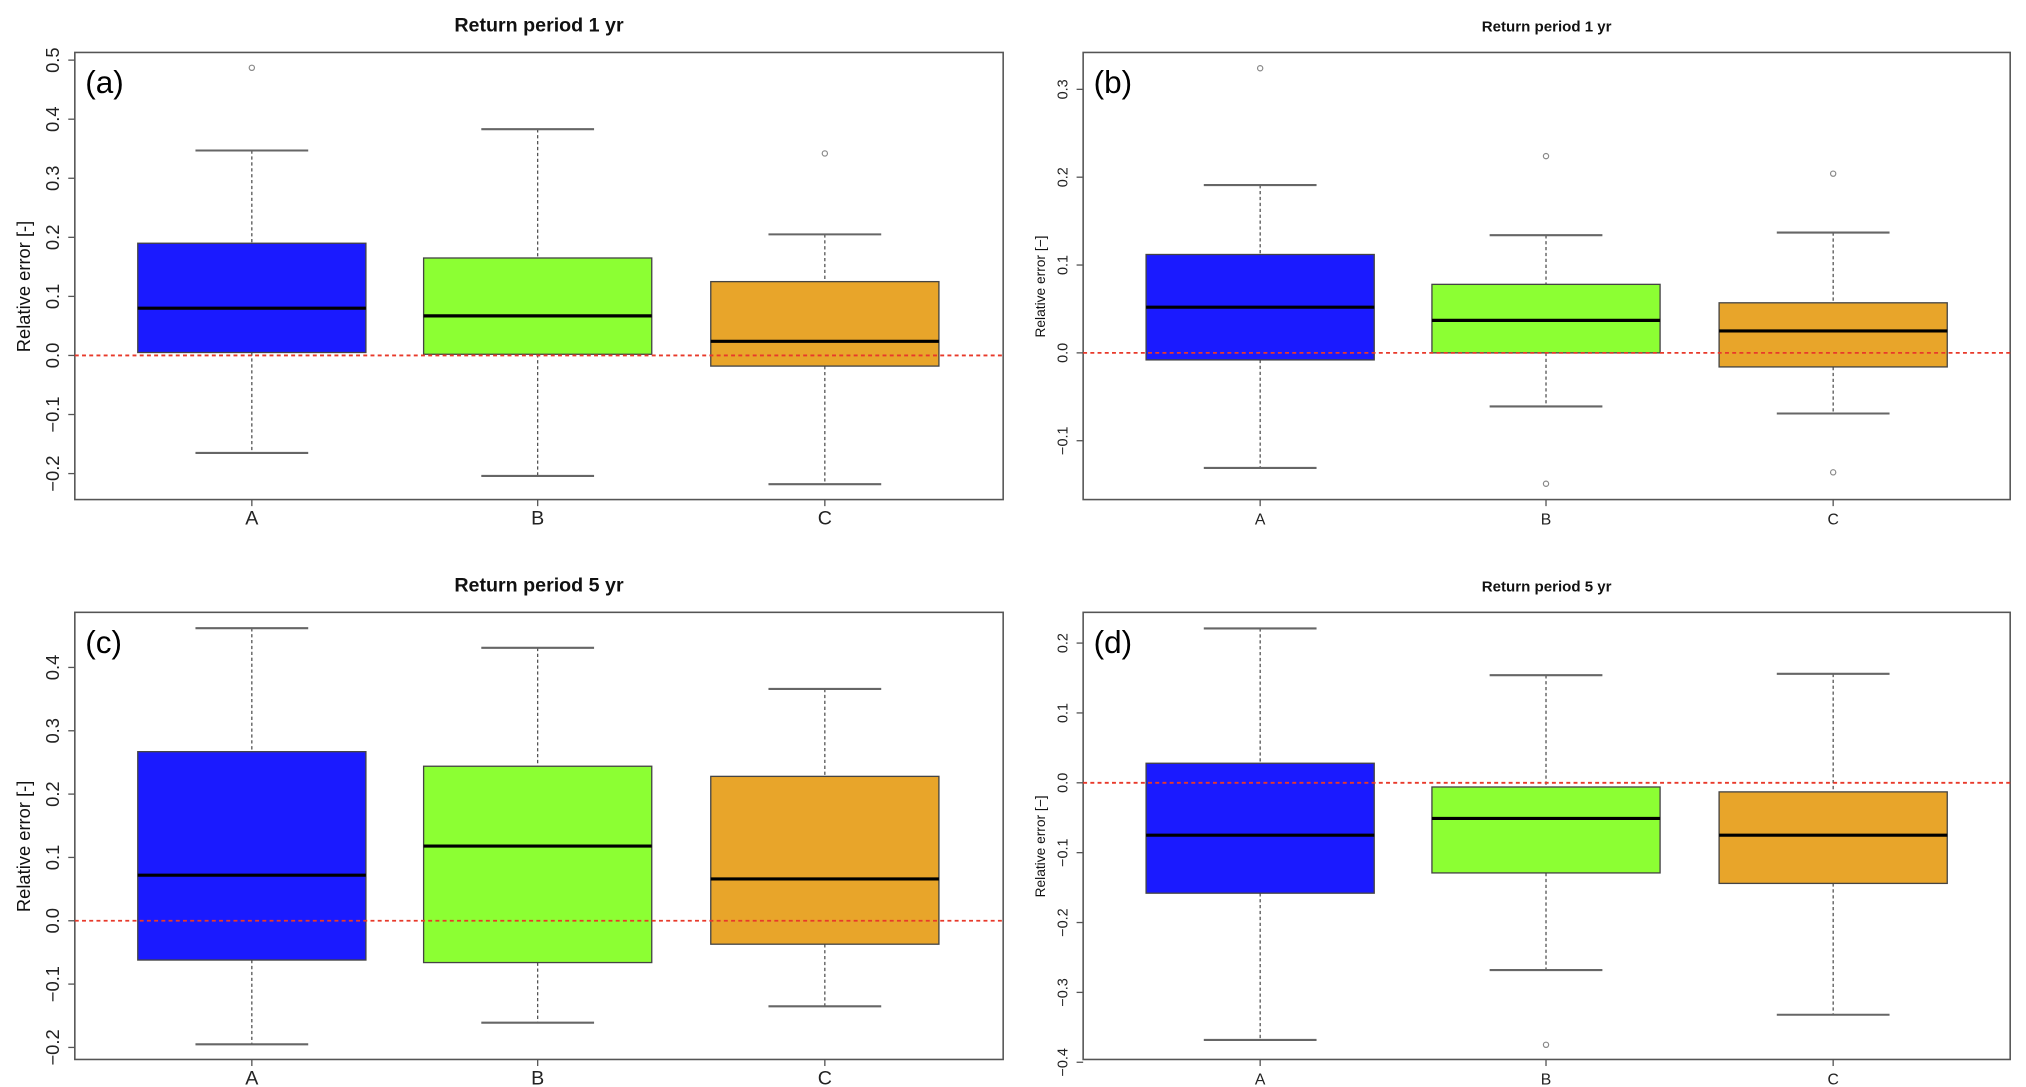 Image resolution: width=2026 pixels, height=1087 pixels. What do you see at coordinates (1113, 642) in the screenshot?
I see `panel-label: (d)` at bounding box center [1113, 642].